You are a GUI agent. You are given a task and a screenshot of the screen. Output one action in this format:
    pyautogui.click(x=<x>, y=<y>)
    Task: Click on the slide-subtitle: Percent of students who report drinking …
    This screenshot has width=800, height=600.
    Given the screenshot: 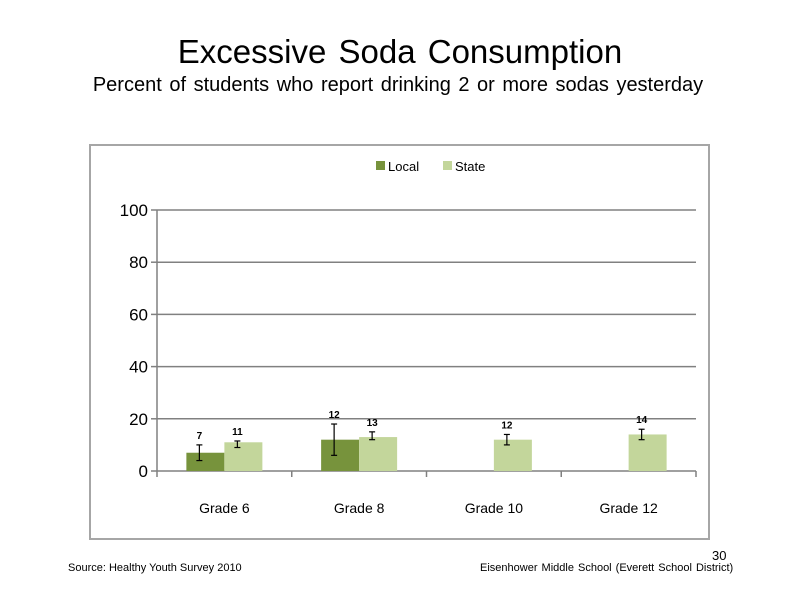 What is the action you would take?
    pyautogui.click(x=398, y=85)
    